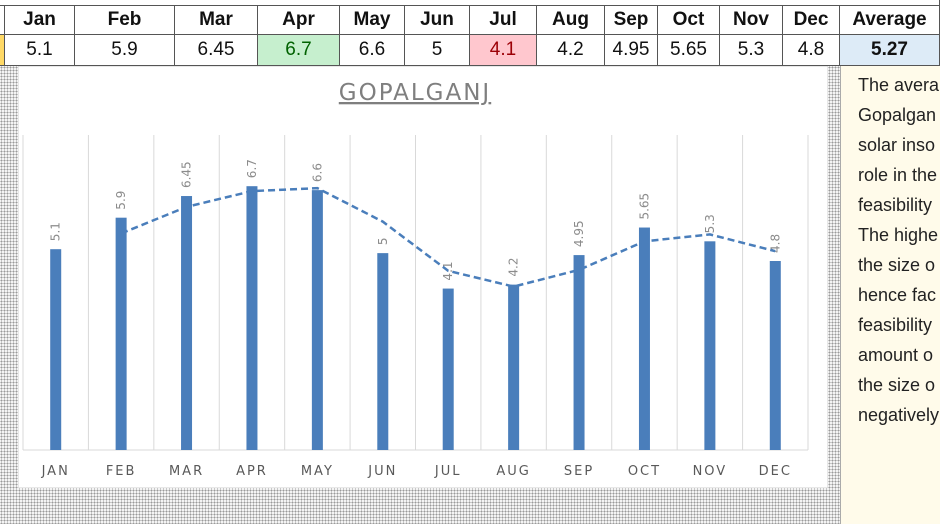 This screenshot has width=940, height=524. I want to click on column-header: Mar, so click(216, 20).